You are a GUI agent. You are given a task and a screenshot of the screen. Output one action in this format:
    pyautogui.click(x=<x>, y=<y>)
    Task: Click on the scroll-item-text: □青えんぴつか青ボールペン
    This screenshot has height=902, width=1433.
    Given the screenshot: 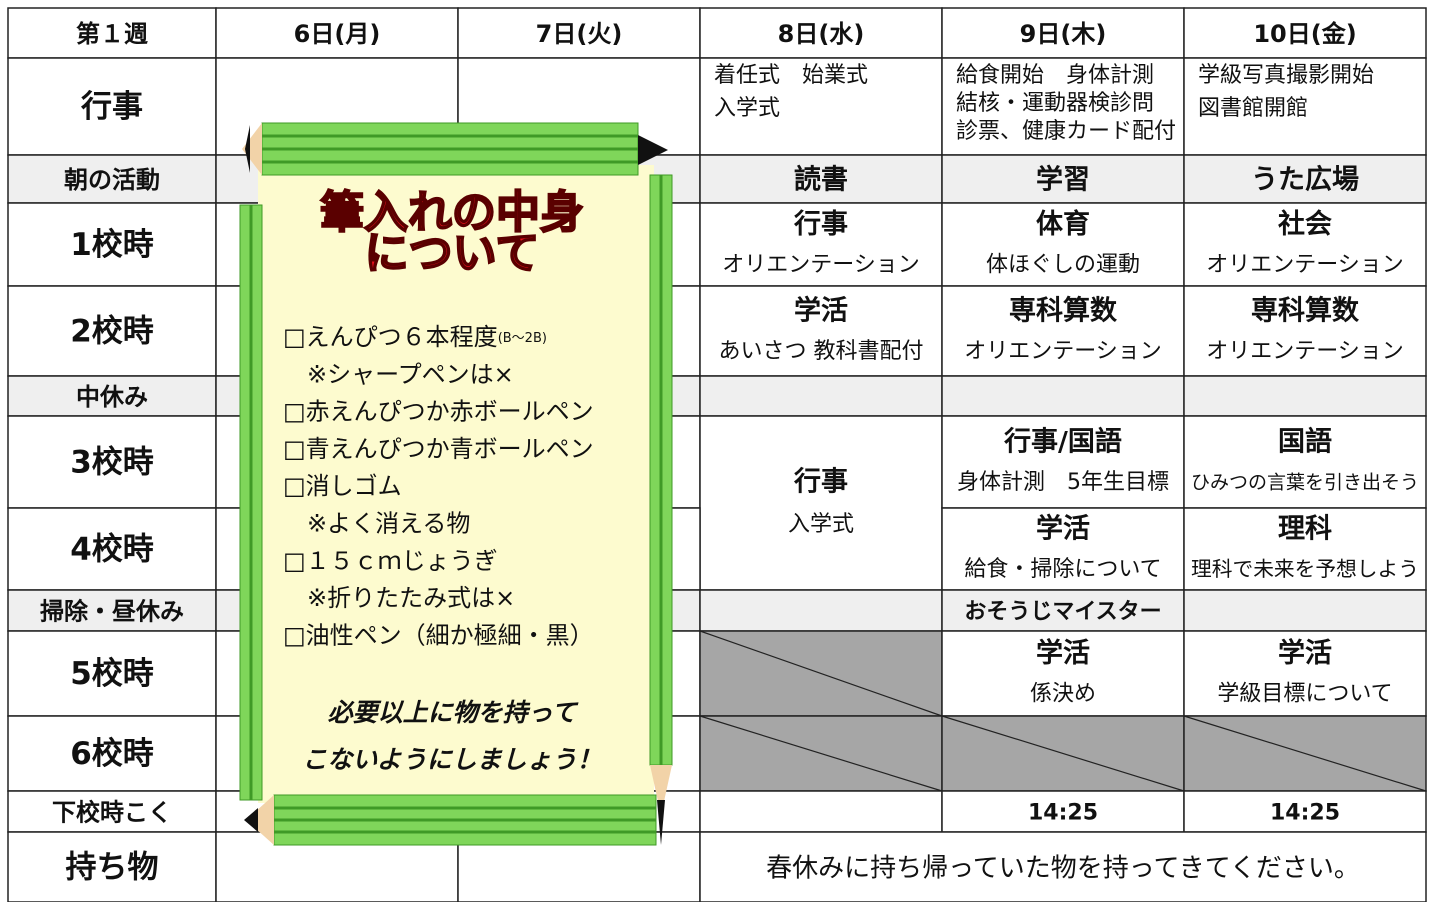 What is the action you would take?
    pyautogui.click(x=438, y=449)
    